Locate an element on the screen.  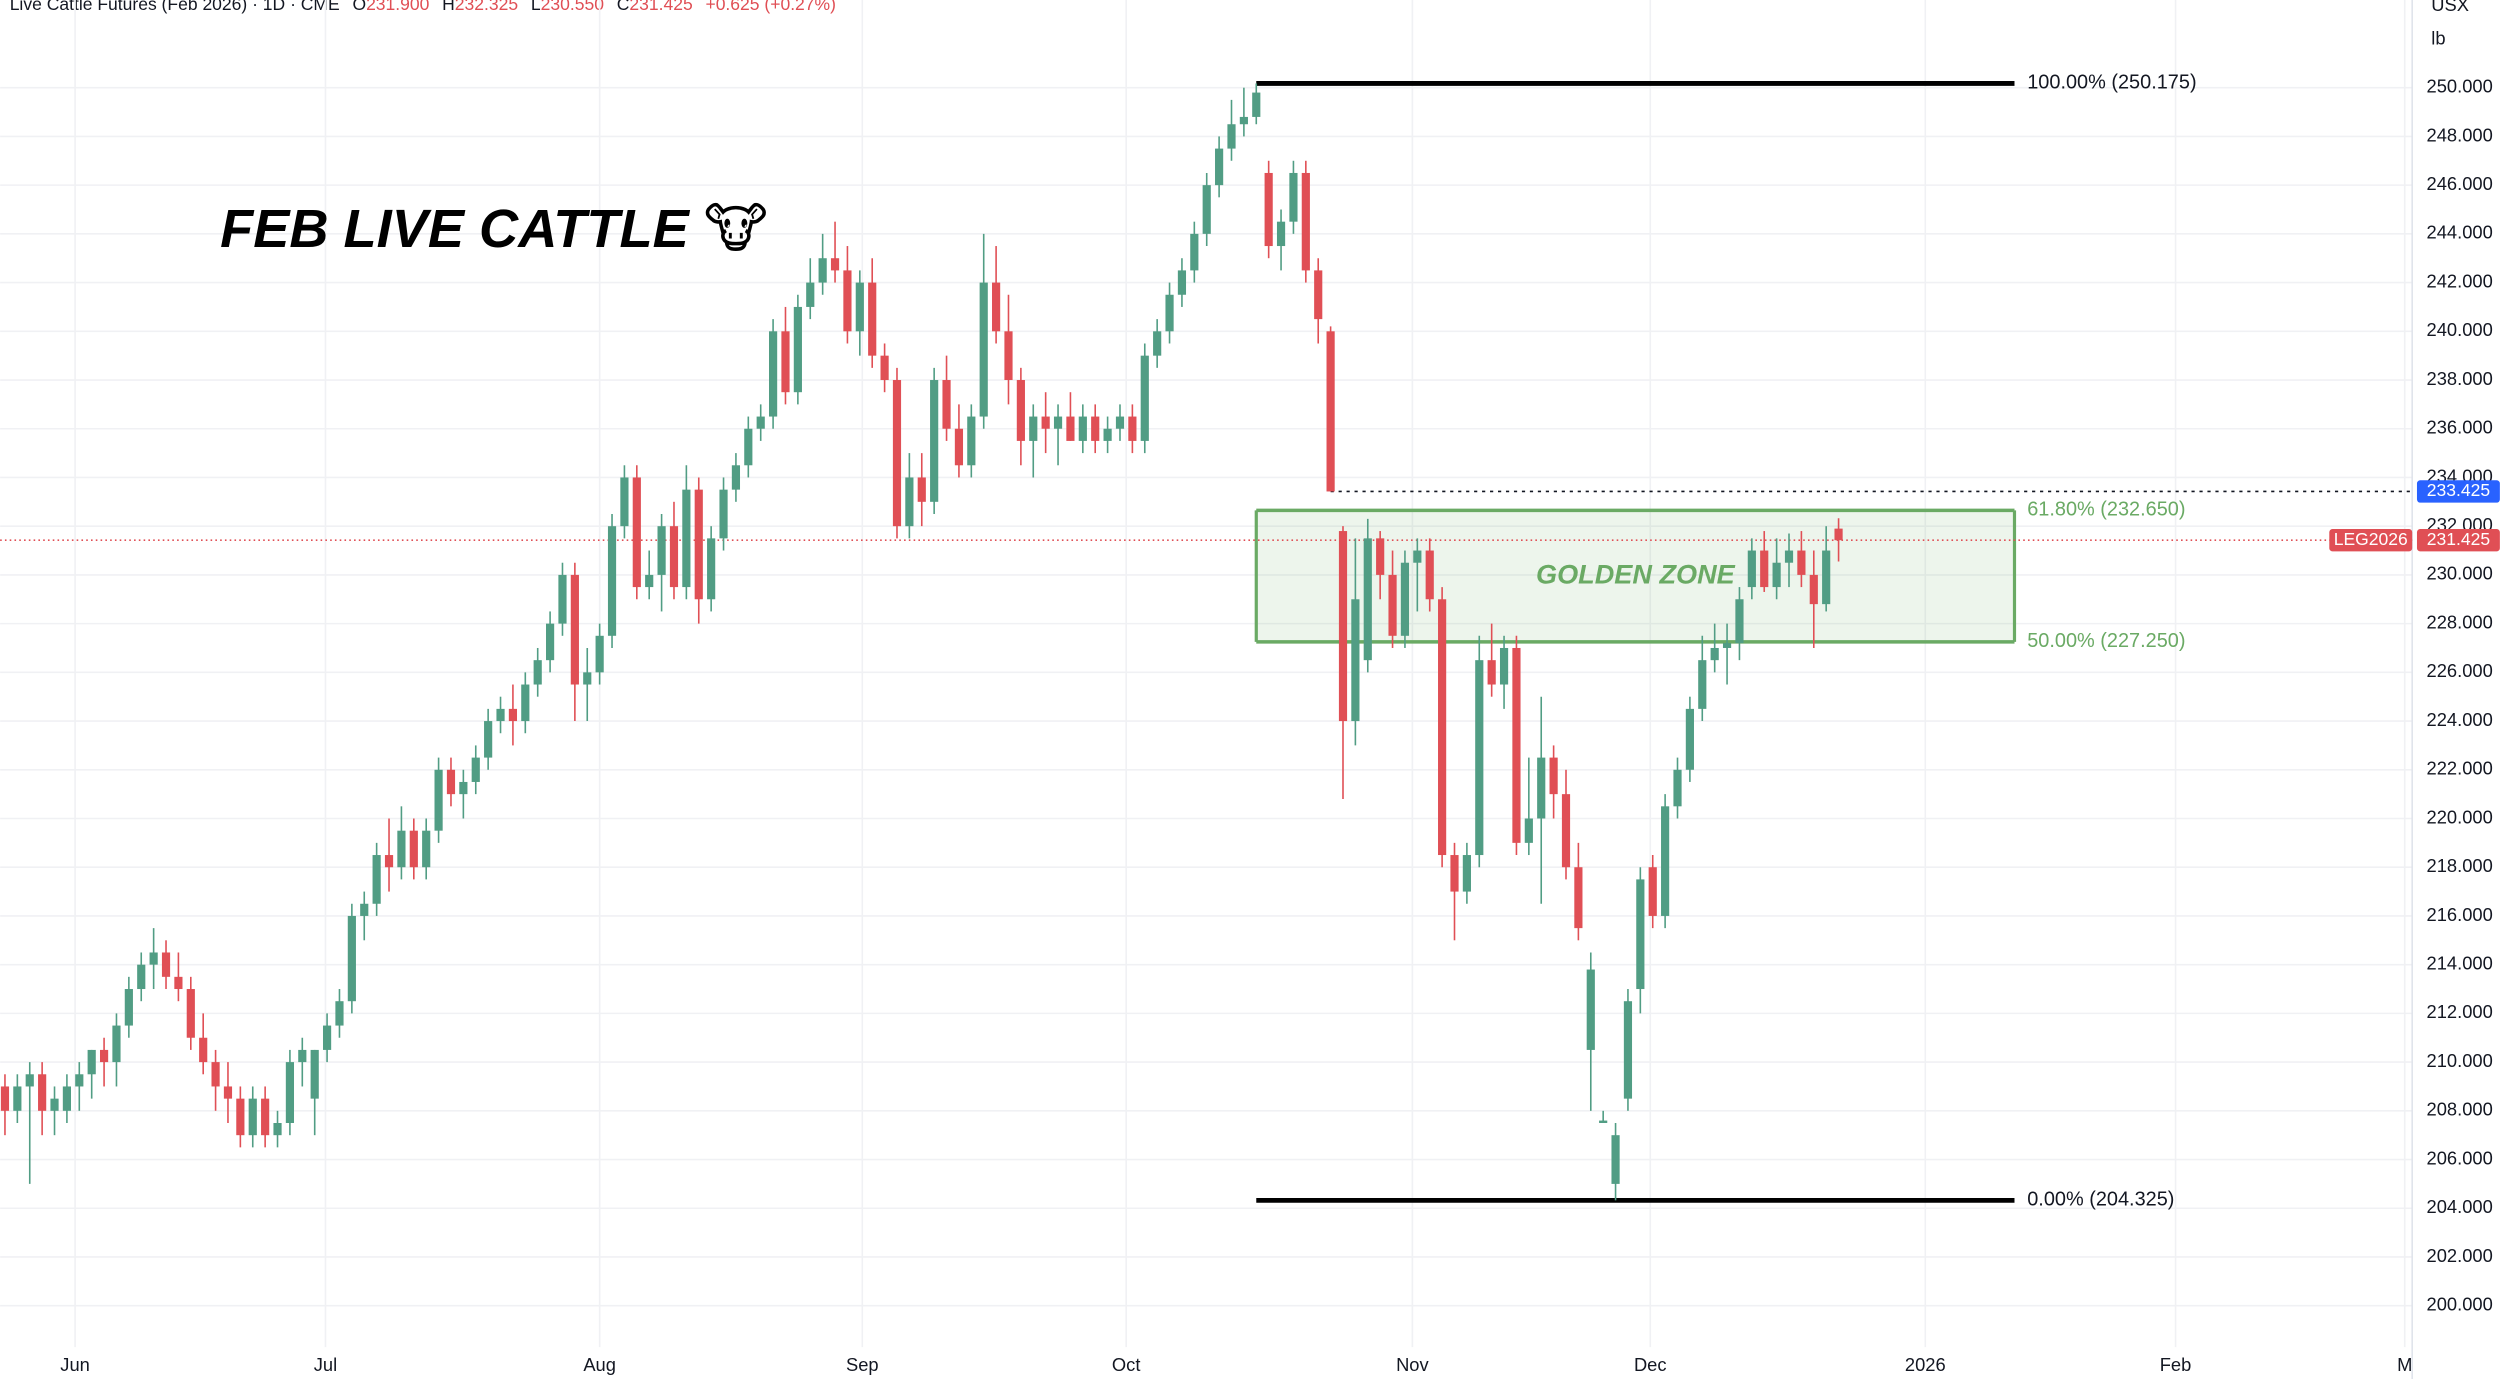
x-tick-label: Sep is located at coordinates (862, 1364).